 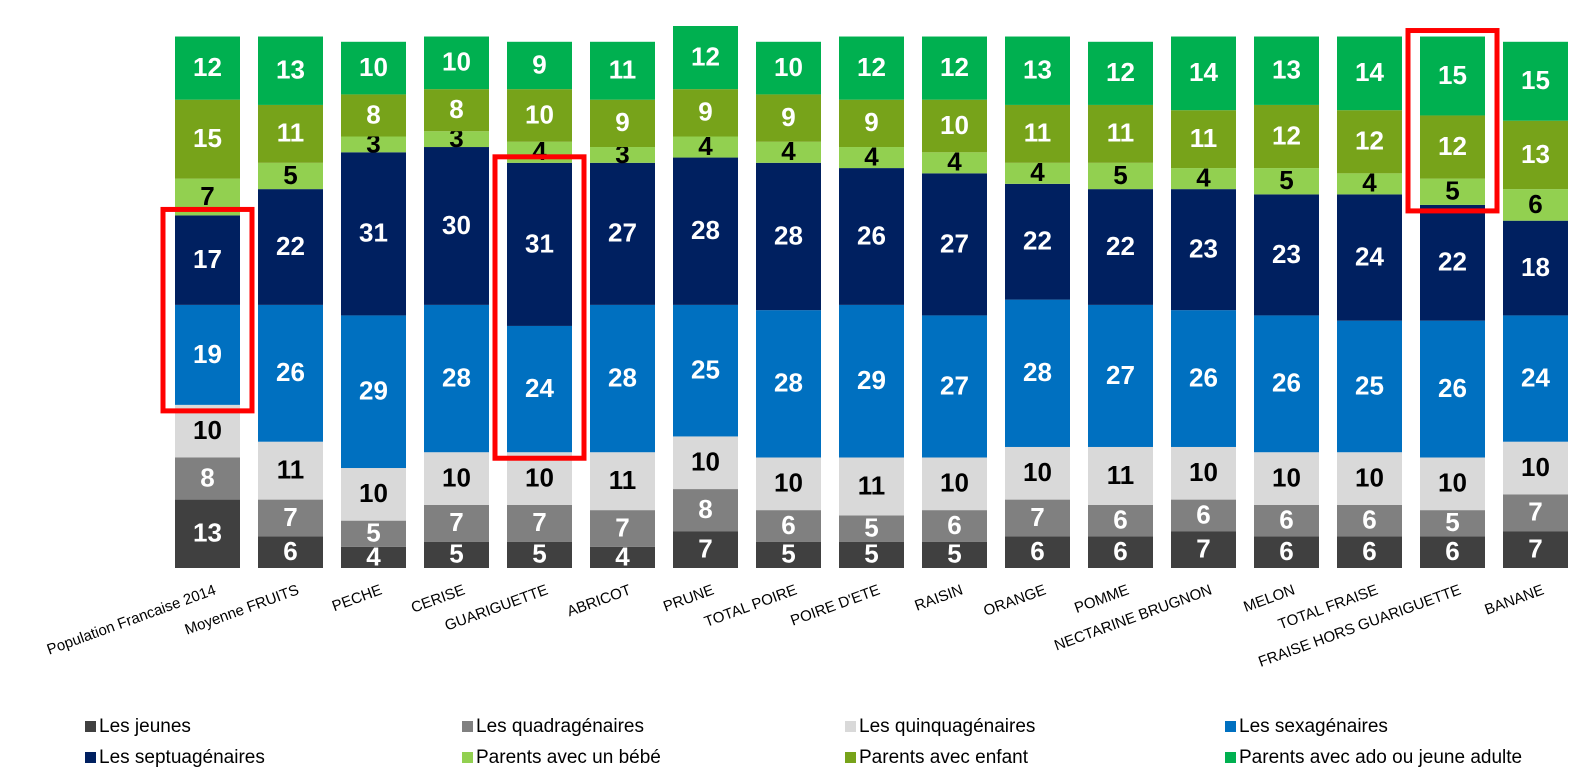 I want to click on category-label: ABRICOT, so click(x=599, y=601).